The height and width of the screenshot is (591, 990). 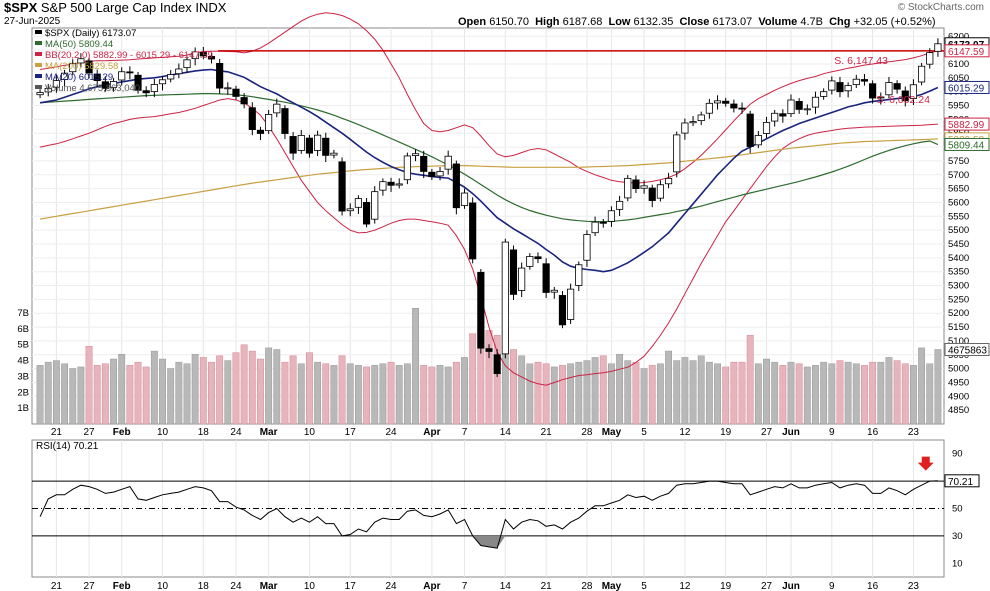 What do you see at coordinates (903, 100) in the screenshot?
I see `support-annotation-low: S. 6,002.24` at bounding box center [903, 100].